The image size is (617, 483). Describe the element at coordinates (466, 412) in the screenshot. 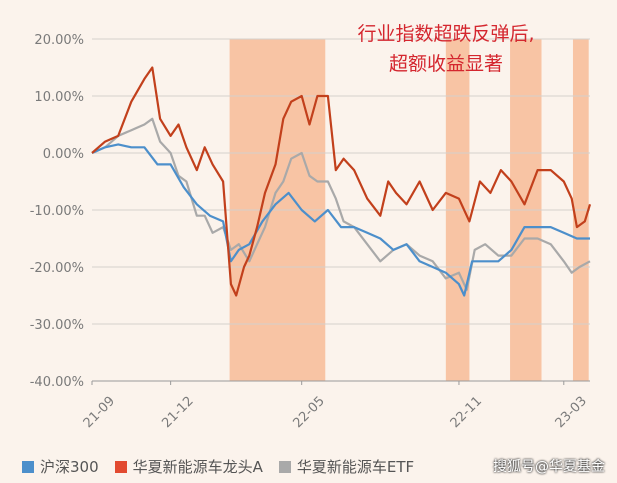

I see `x-tick-label-3: 22-11` at that location.